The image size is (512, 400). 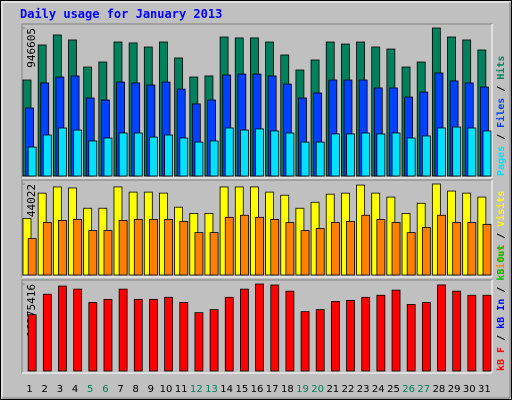 What do you see at coordinates (348, 389) in the screenshot?
I see `x-tick-label: 22` at bounding box center [348, 389].